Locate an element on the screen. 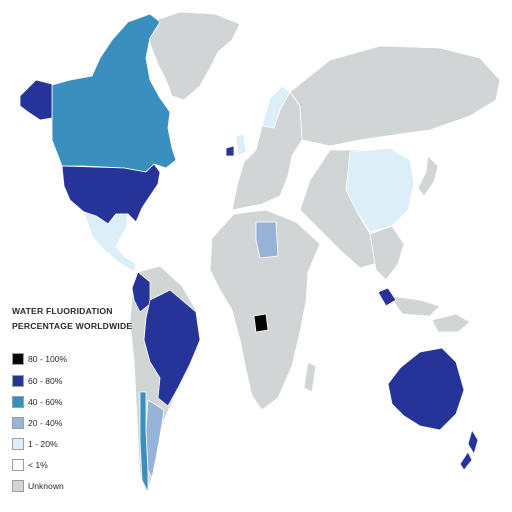 The height and width of the screenshot is (512, 512). legend-item-80-100: 80 - 100% is located at coordinates (39, 359).